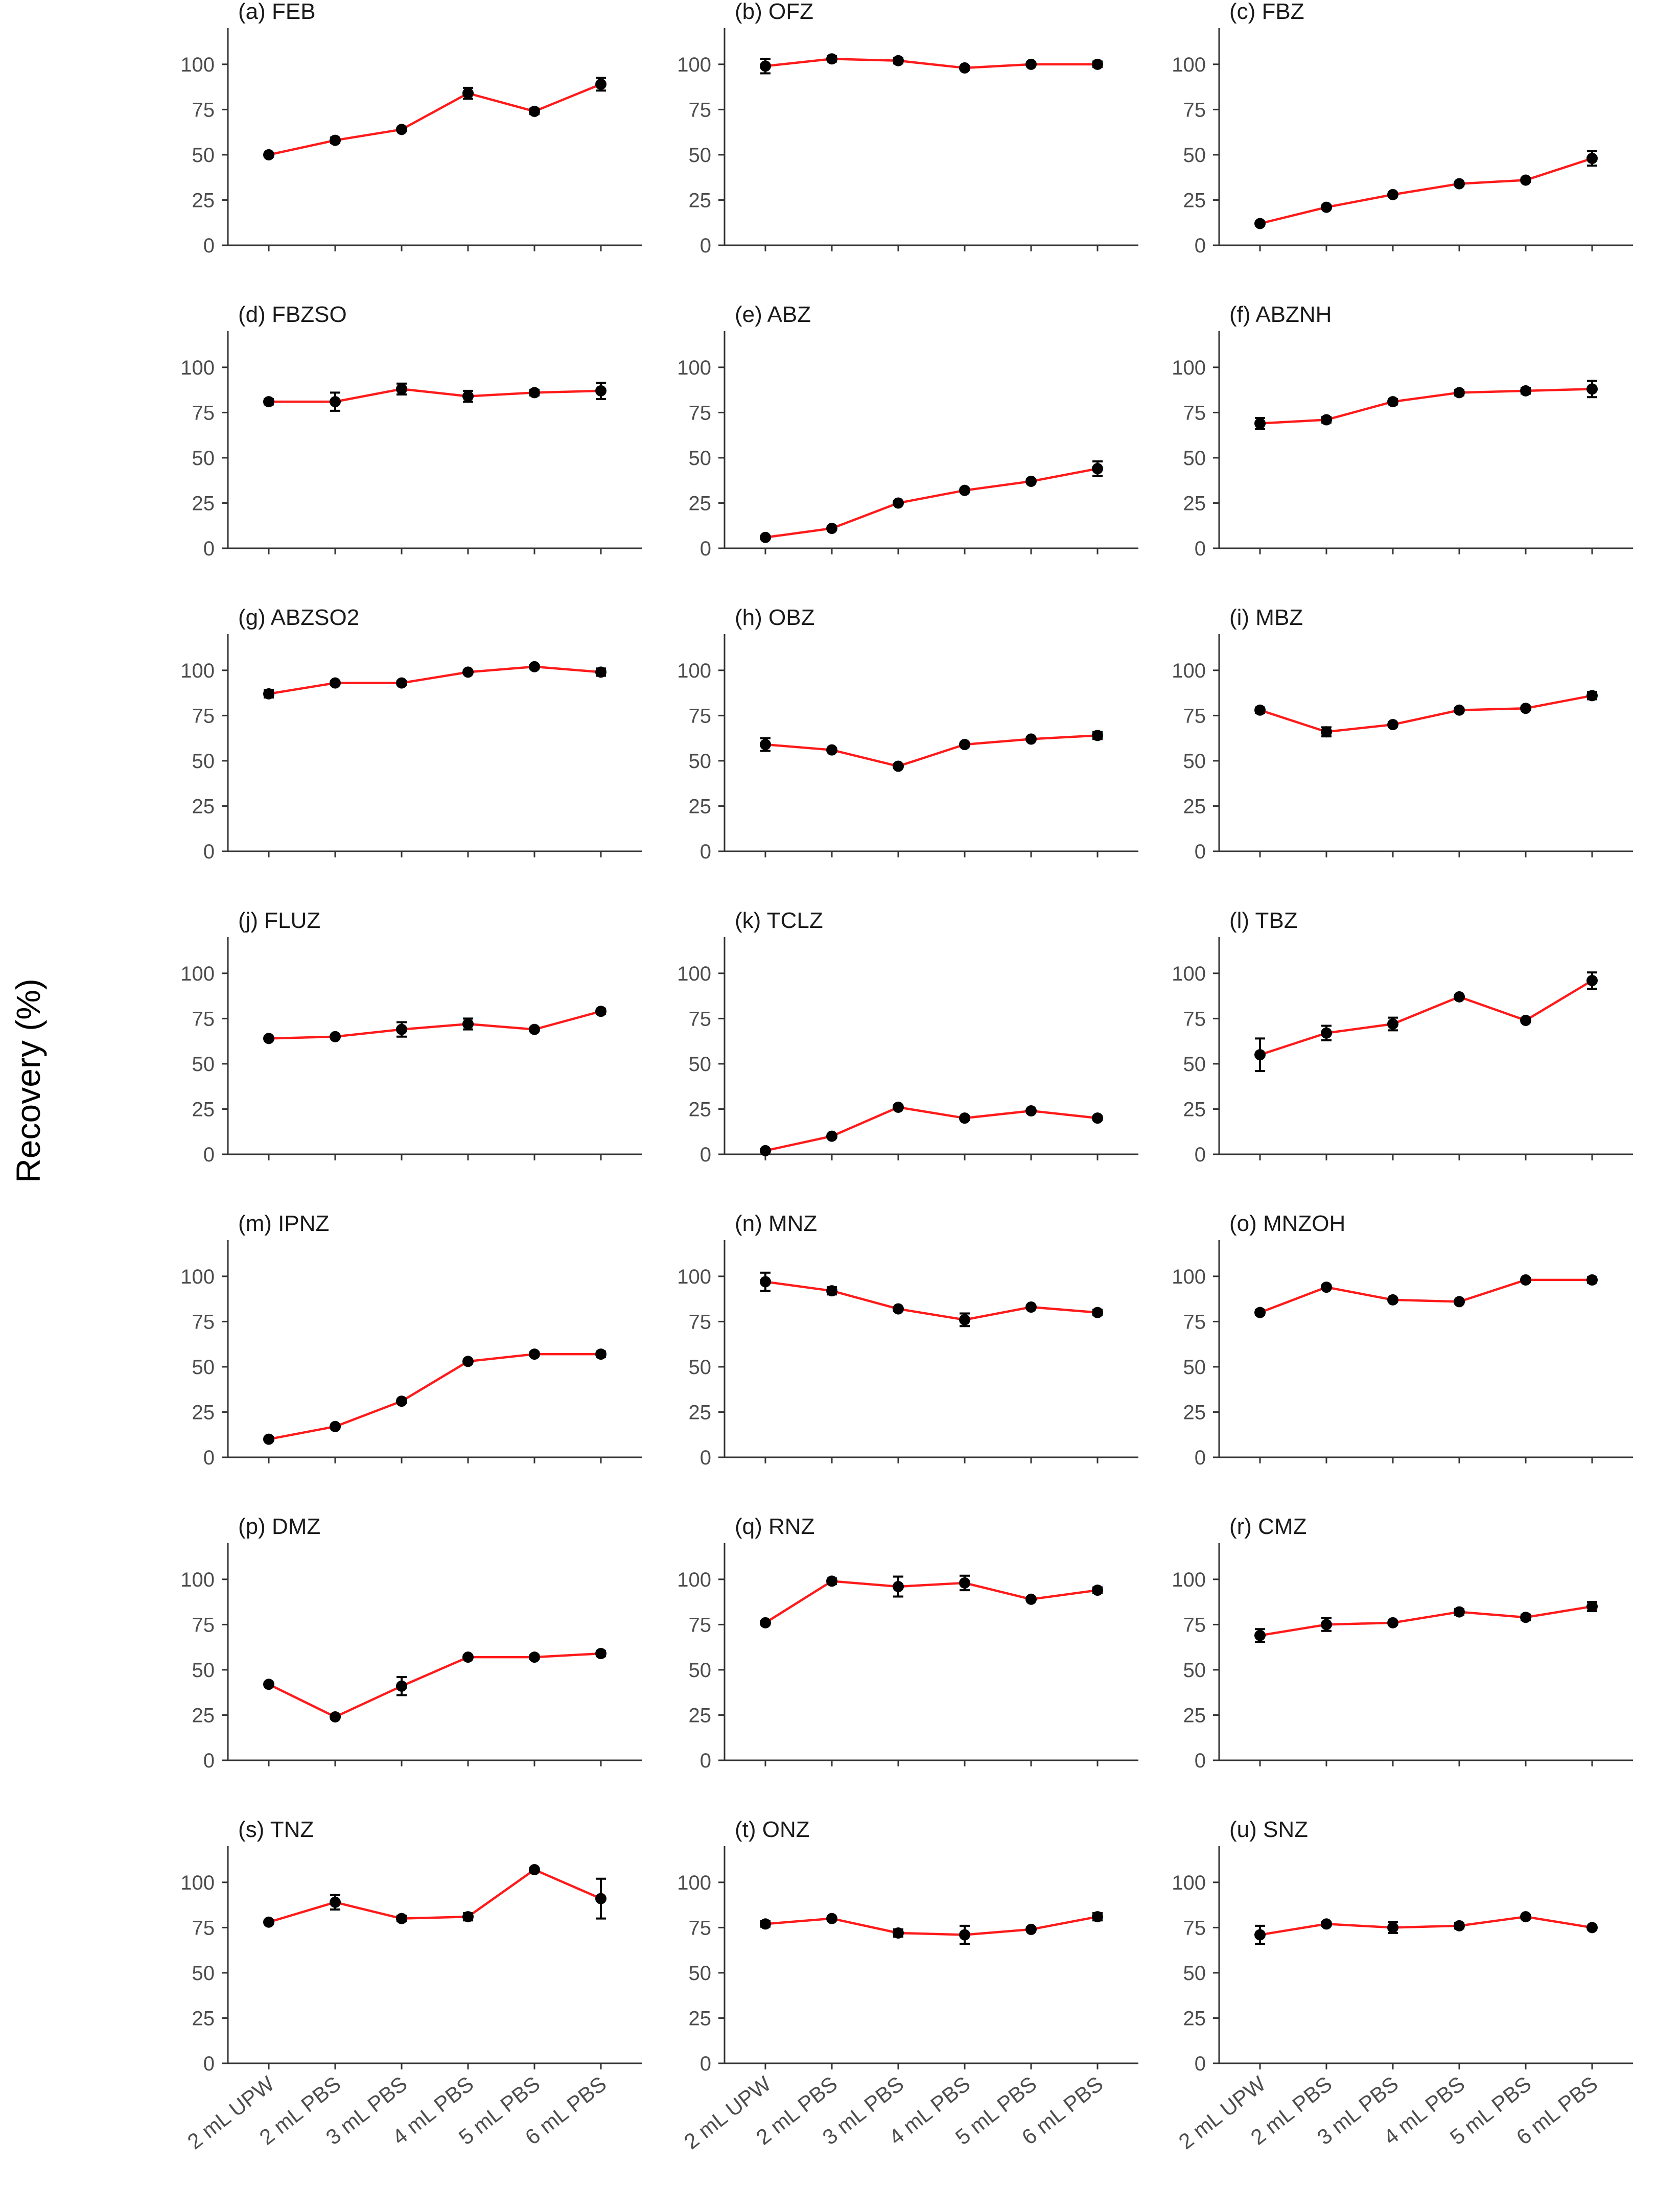 This screenshot has height=2212, width=1657. Describe the element at coordinates (411, 1340) in the screenshot. I see `chart-panel: (m) IPNZ 0 25 50 75 100` at that location.